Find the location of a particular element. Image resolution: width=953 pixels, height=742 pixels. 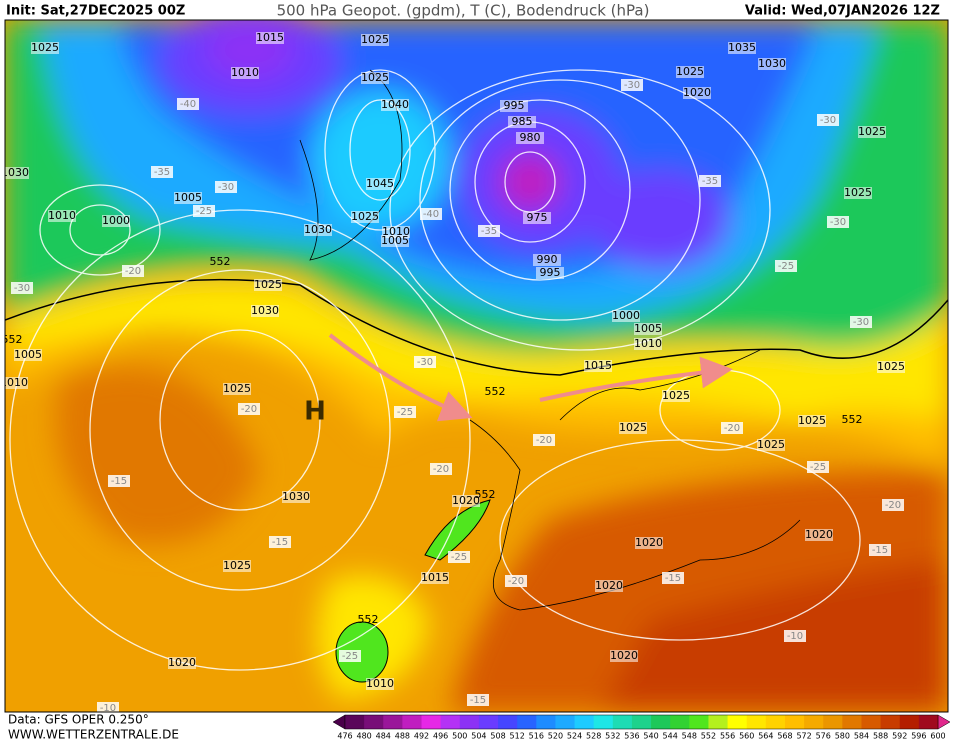

colorbar-tick-label: 588 is located at coordinates (880, 736).